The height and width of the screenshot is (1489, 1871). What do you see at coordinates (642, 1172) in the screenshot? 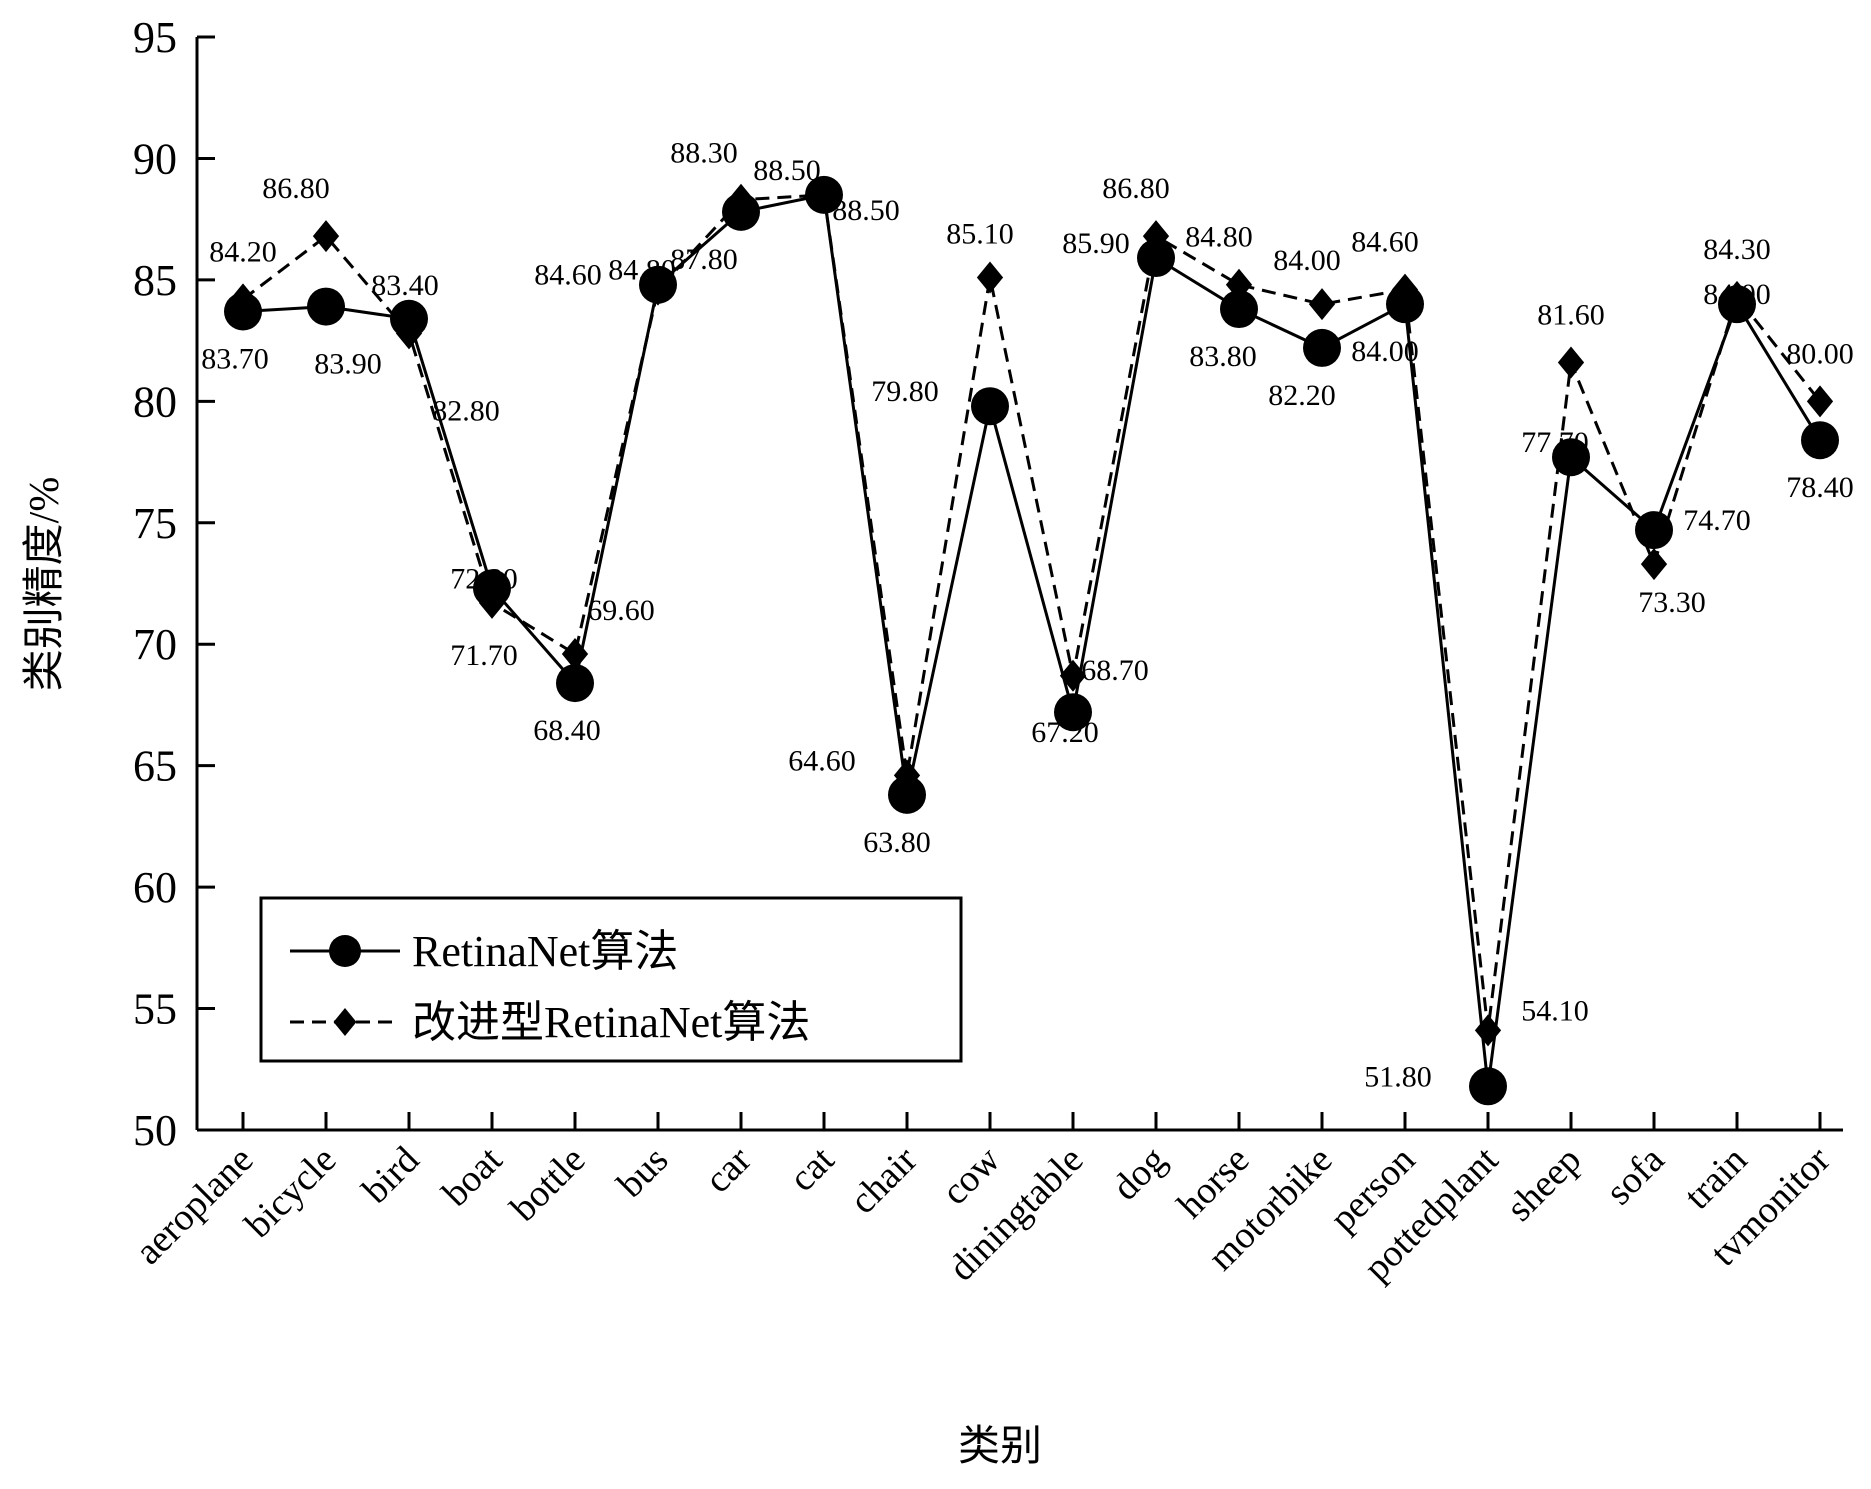
I see `x-tick-label: bus` at bounding box center [642, 1172].